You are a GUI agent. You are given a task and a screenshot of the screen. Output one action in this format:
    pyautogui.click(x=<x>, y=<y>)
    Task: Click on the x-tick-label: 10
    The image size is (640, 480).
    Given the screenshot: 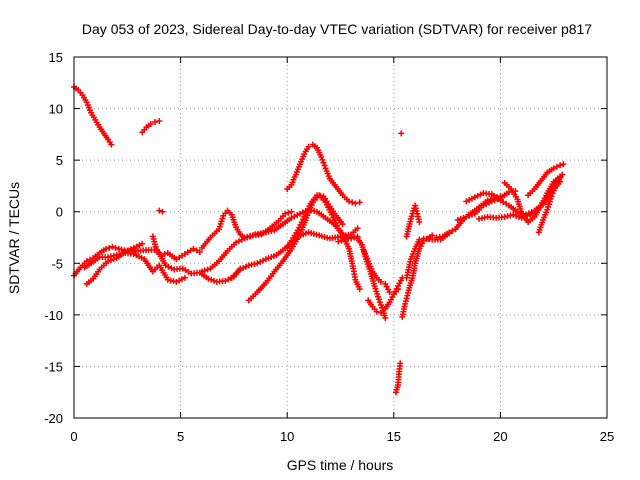 What is the action you would take?
    pyautogui.click(x=287, y=436)
    